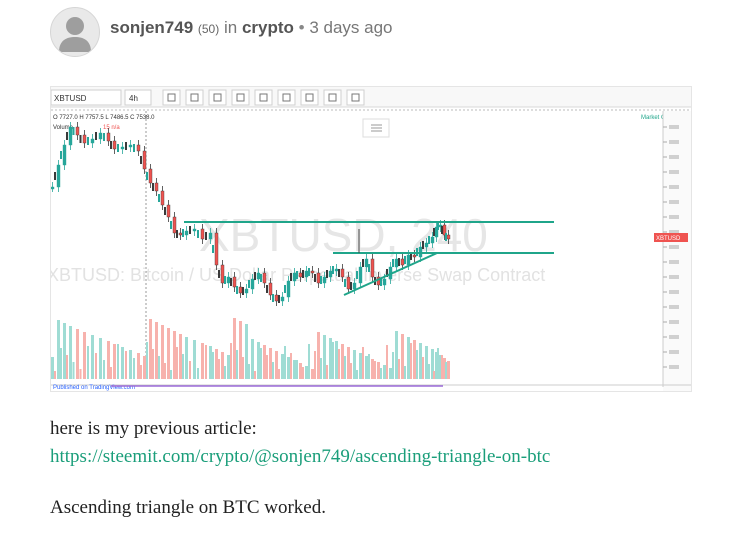  Describe the element at coordinates (111, 128) in the screenshot. I see `volume-value: 15 n/a` at that location.